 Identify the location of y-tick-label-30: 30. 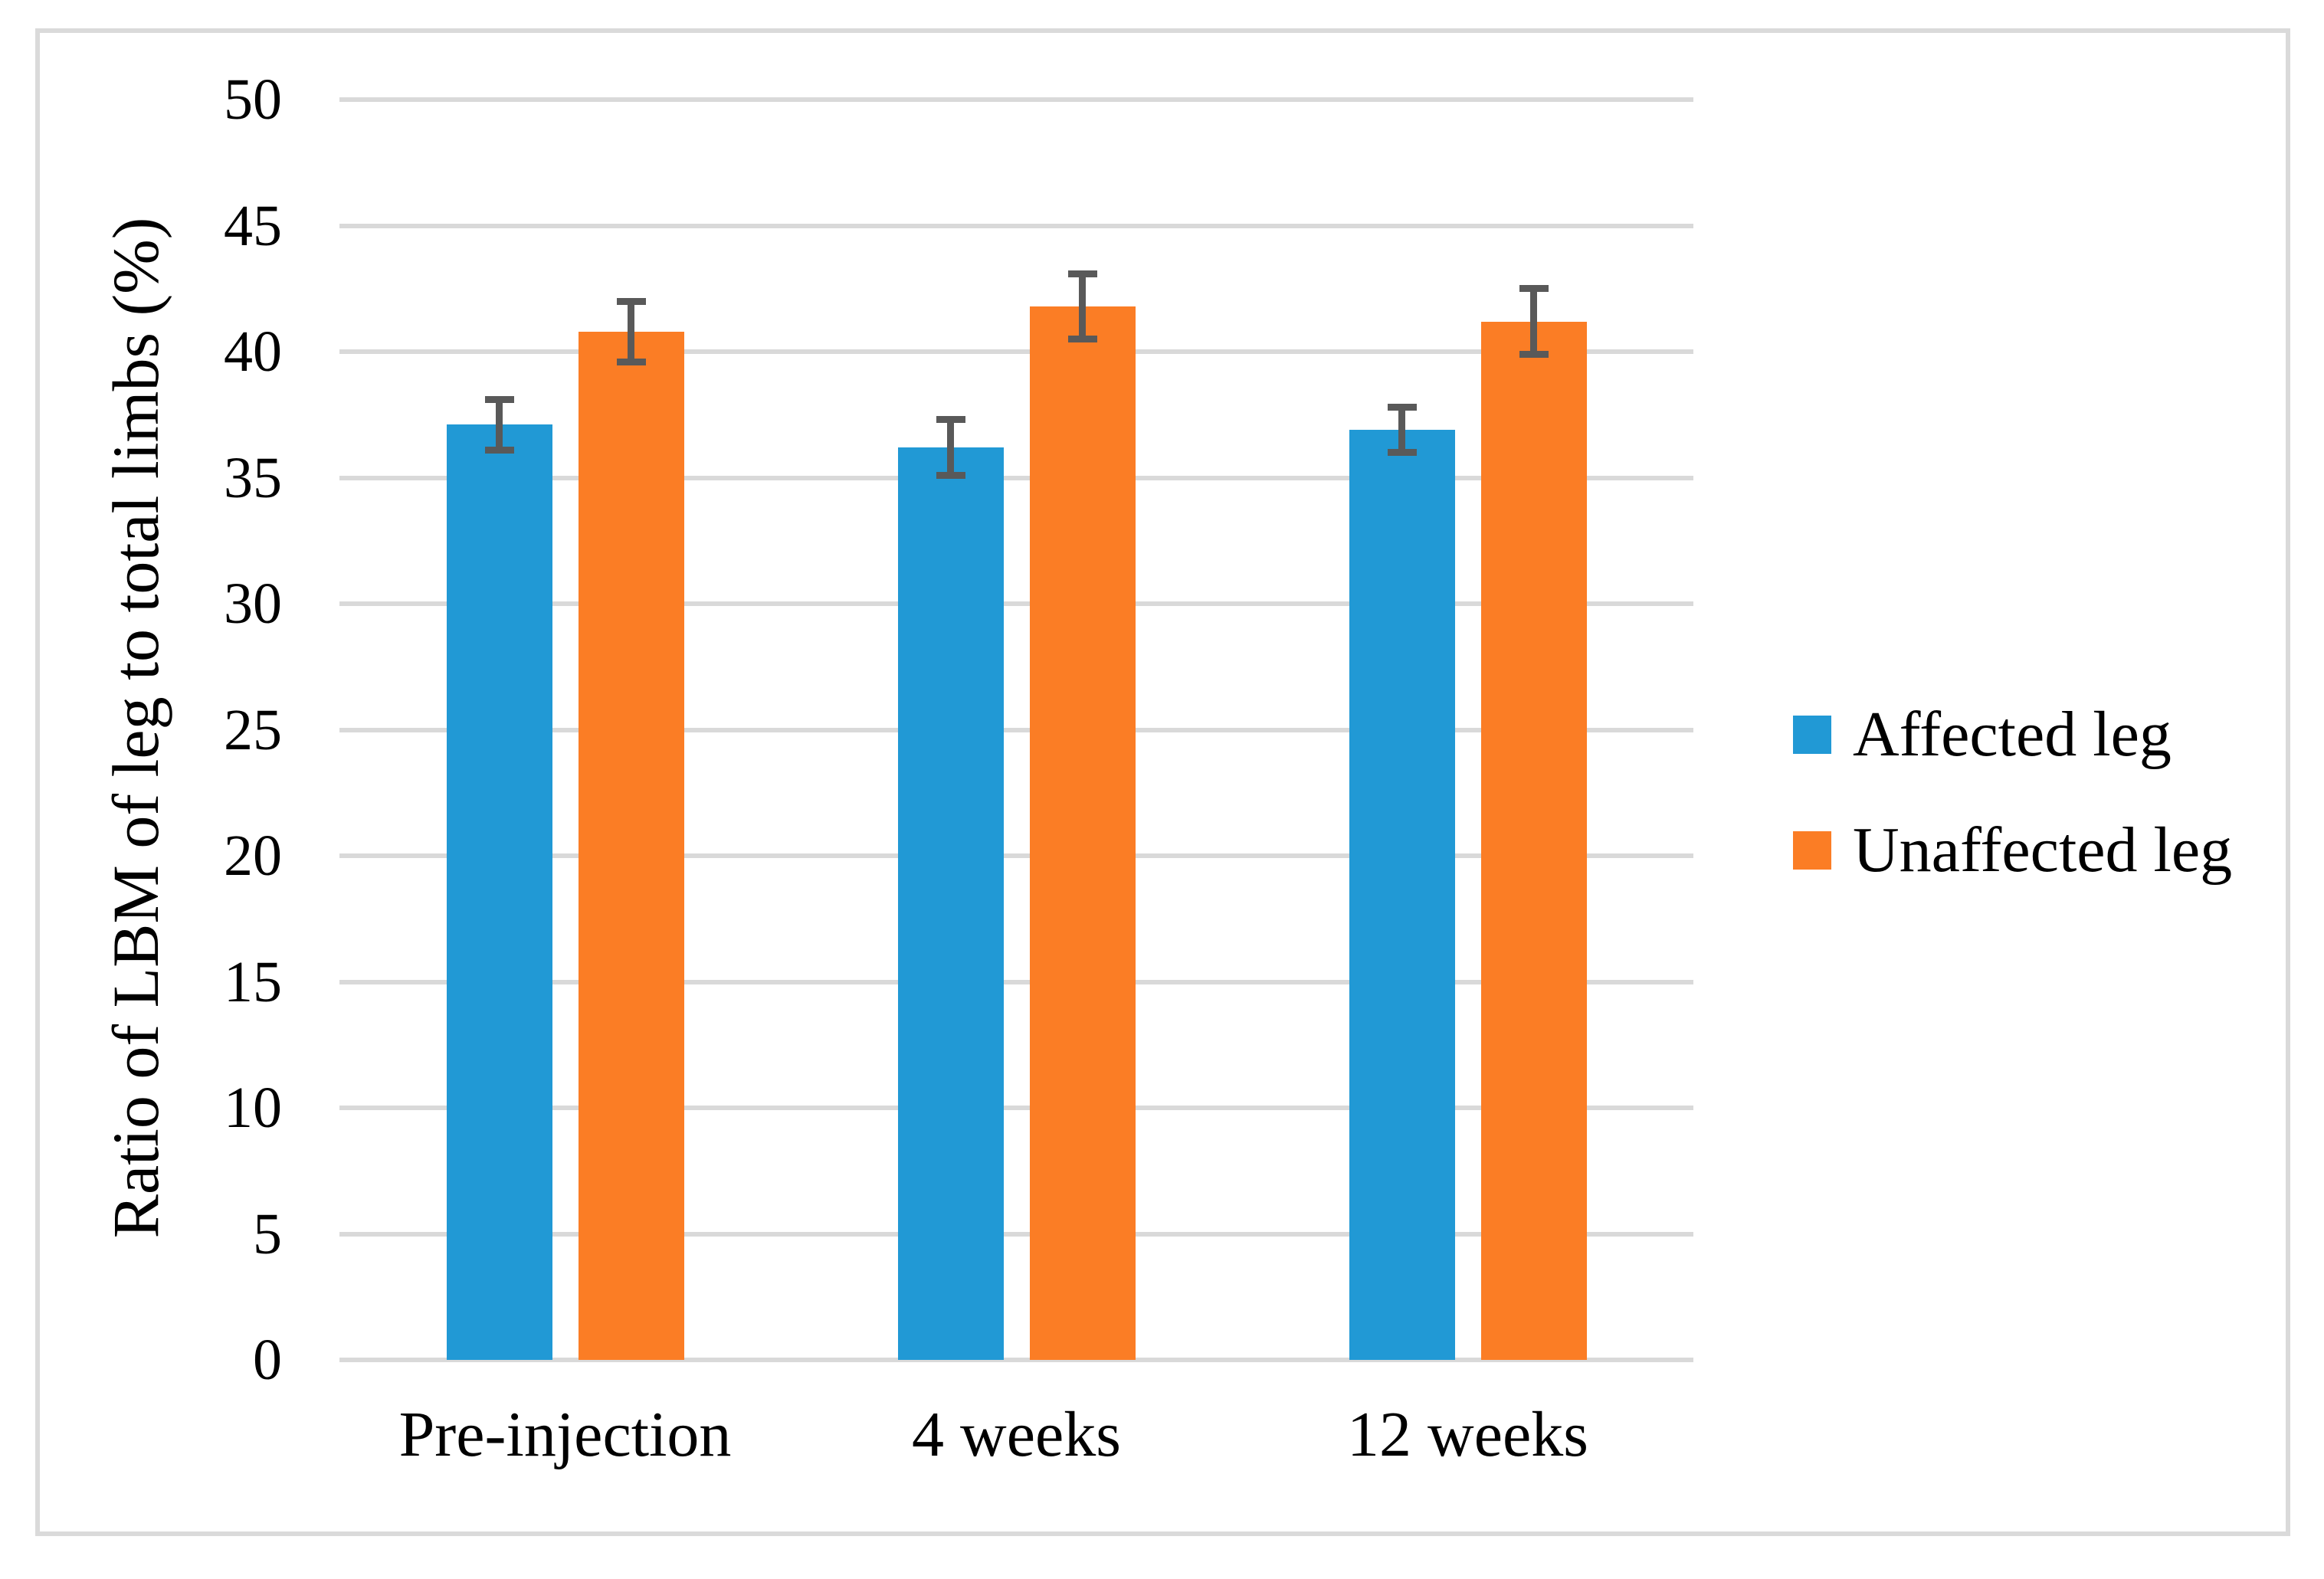
(253, 604).